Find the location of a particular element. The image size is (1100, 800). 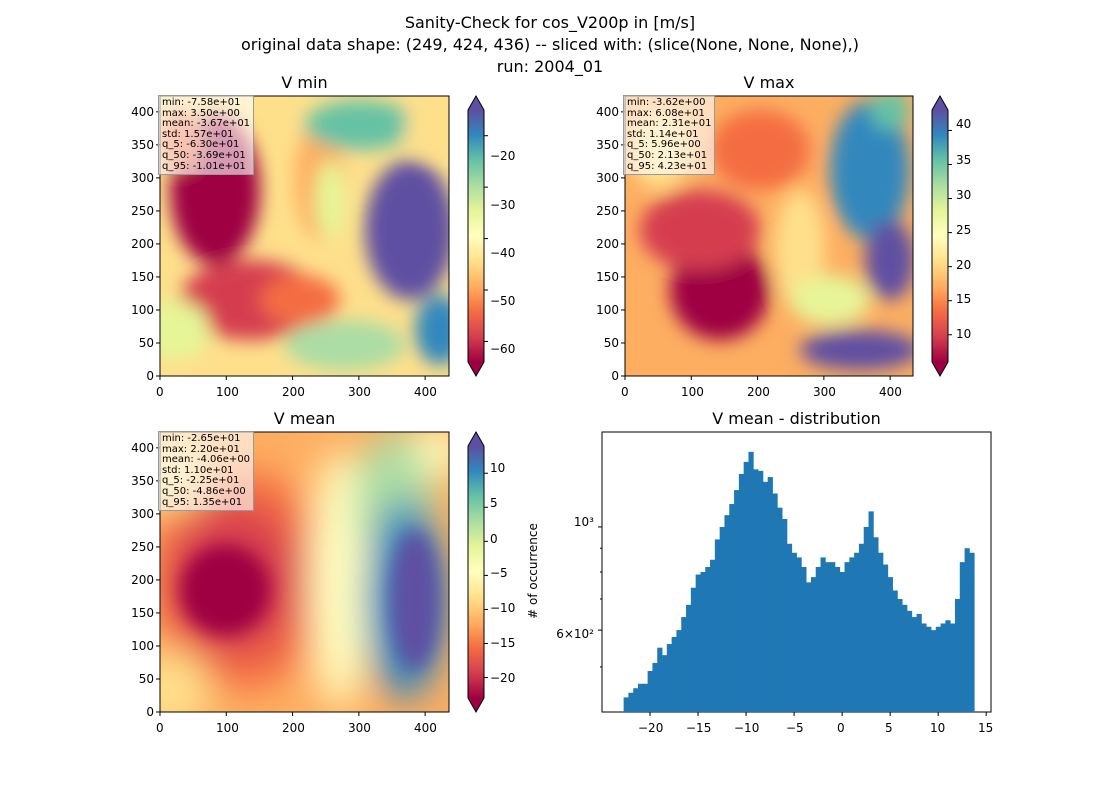

colorbar-tick-label: −40 is located at coordinates (503, 253).